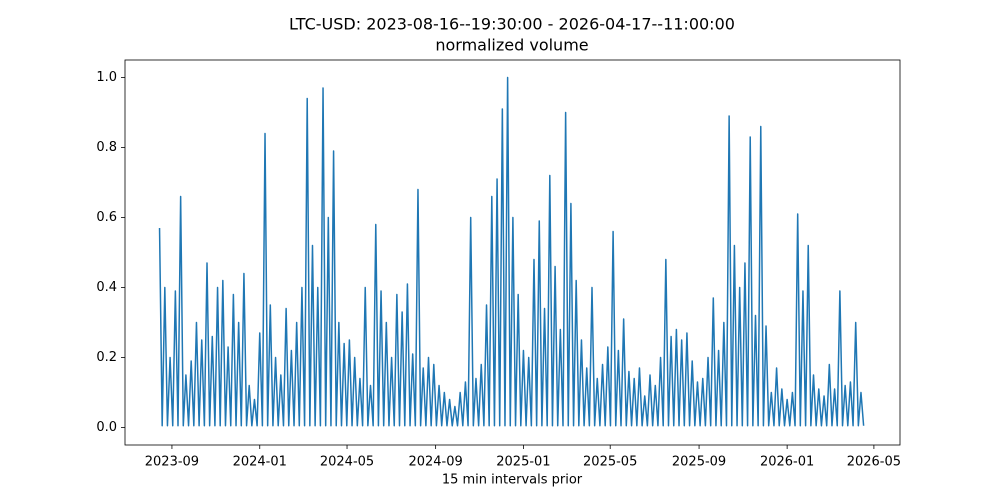  I want to click on x-tick-label: 2024-01, so click(260, 462).